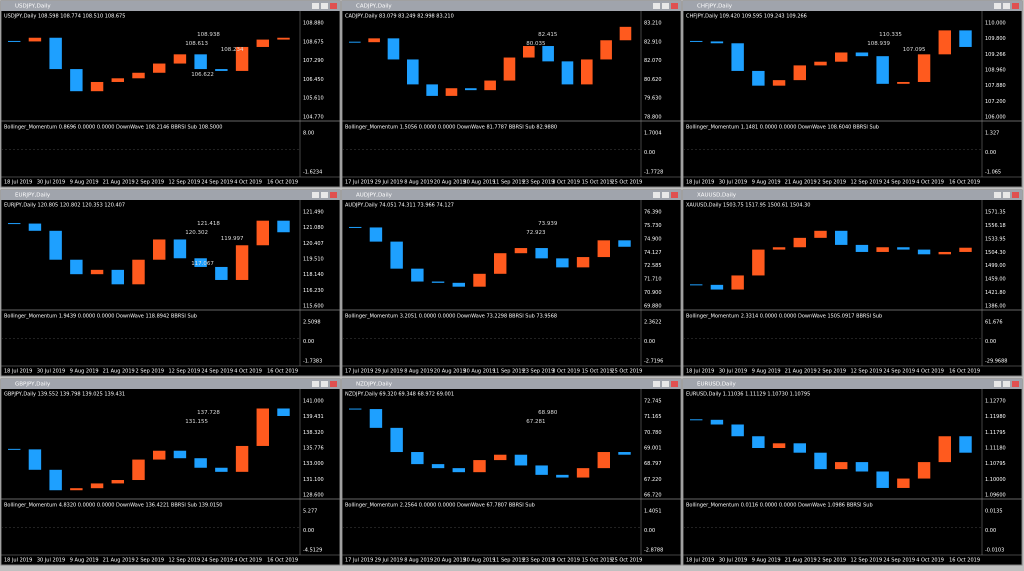 The width and height of the screenshot is (1024, 571). I want to click on price-label: 80.620, so click(653, 80).